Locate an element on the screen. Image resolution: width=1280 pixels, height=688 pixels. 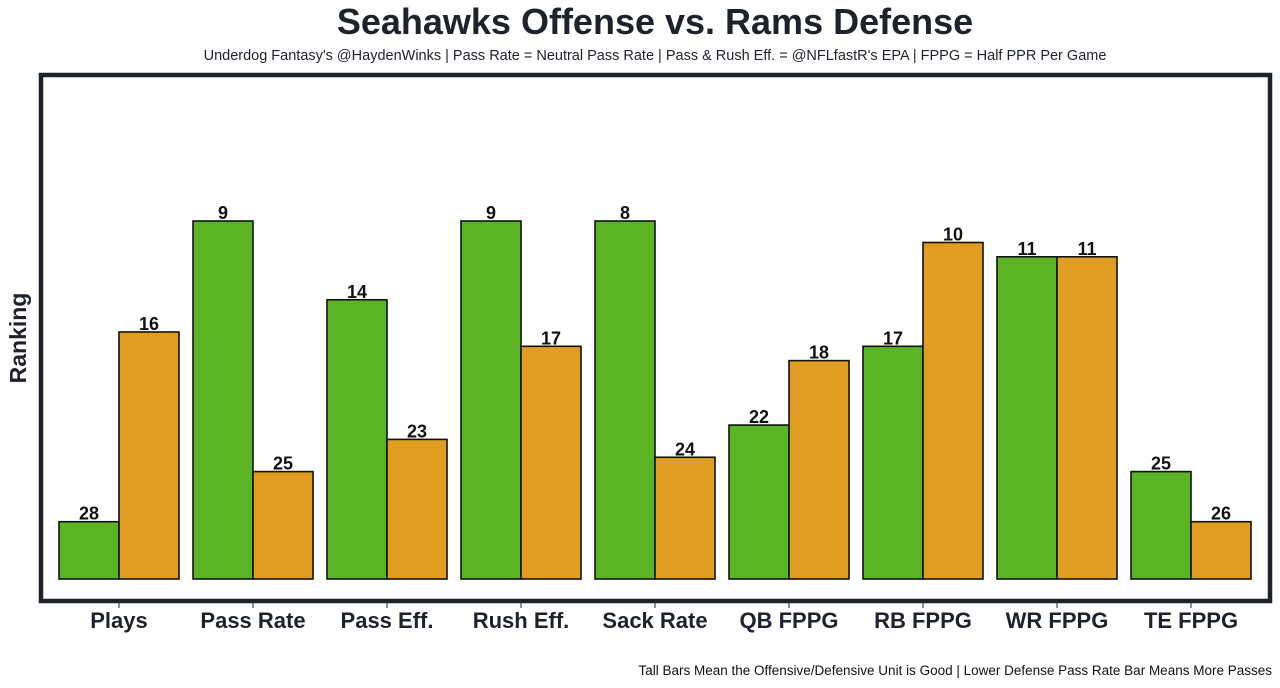
bar-rams-defense-rush-eff is located at coordinates (551, 462).